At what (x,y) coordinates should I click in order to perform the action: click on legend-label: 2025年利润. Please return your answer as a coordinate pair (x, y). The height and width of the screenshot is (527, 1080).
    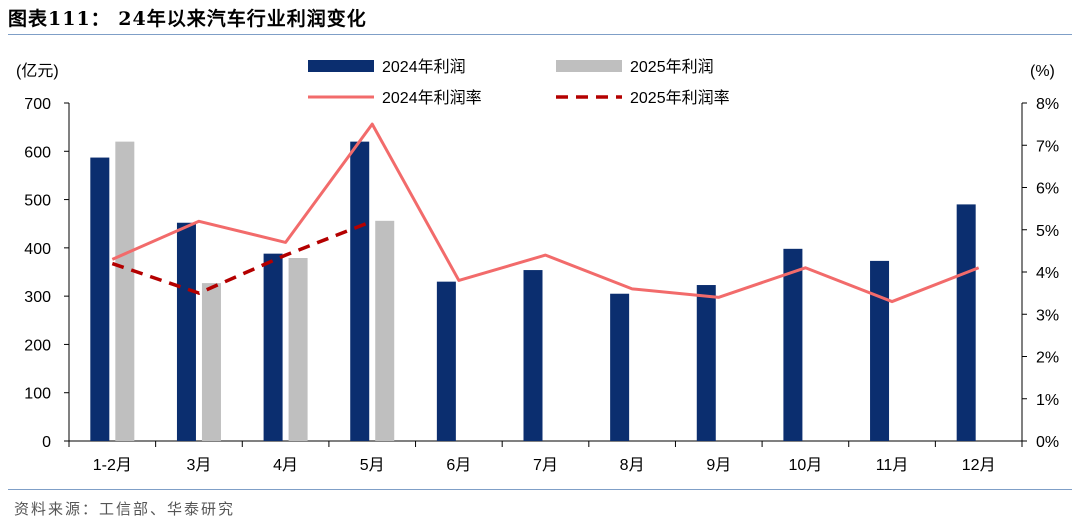
    Looking at the image, I should click on (672, 67).